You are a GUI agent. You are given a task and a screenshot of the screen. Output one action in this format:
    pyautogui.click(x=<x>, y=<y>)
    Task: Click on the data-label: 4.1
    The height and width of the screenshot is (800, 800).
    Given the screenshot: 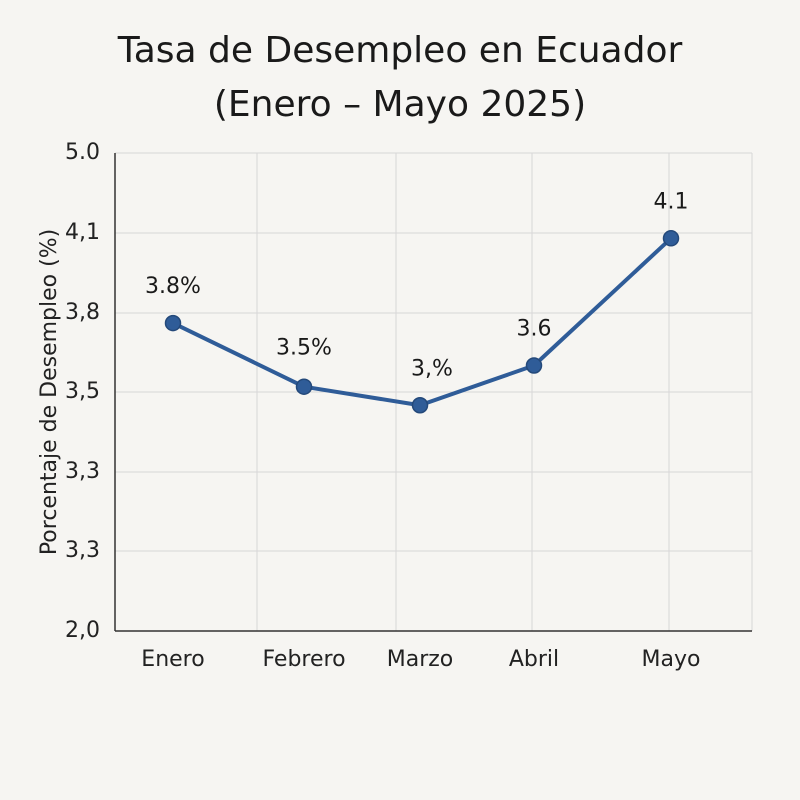 What is the action you would take?
    pyautogui.click(x=671, y=201)
    